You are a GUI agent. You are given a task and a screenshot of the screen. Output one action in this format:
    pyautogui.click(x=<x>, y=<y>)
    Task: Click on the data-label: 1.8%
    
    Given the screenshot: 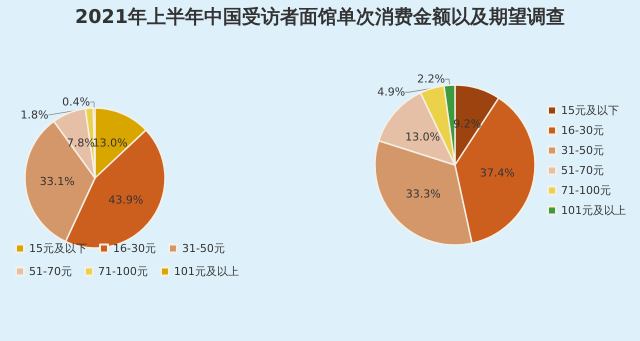 What is the action you would take?
    pyautogui.click(x=34, y=115)
    